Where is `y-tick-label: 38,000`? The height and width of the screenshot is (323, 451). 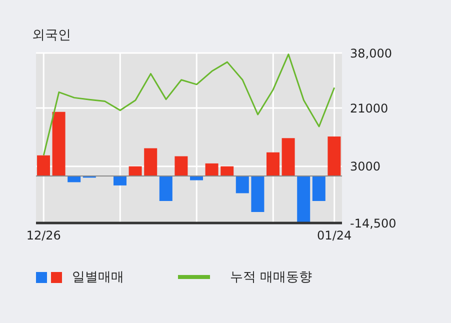
y-tick-label: 38,000 is located at coordinates (371, 53).